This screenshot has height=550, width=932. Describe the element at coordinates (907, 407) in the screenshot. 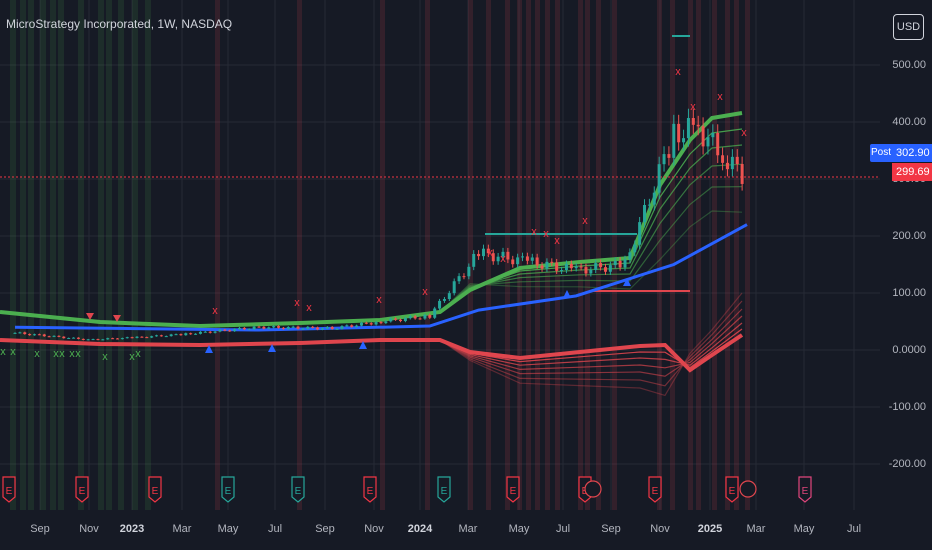

I see `price-tick-label: -100.00` at that location.